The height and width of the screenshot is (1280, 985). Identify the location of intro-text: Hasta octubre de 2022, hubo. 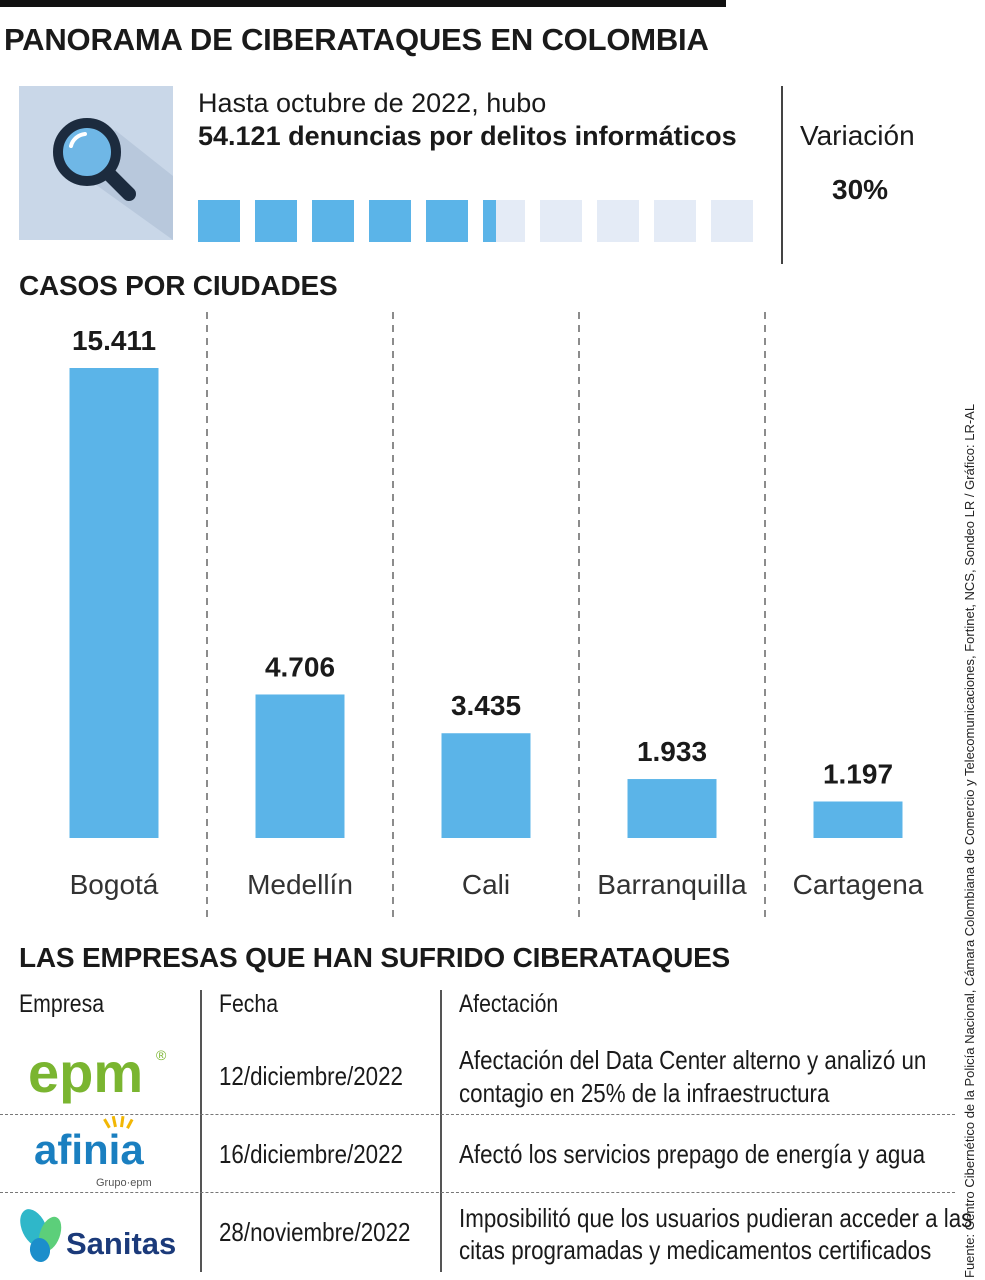
(372, 103).